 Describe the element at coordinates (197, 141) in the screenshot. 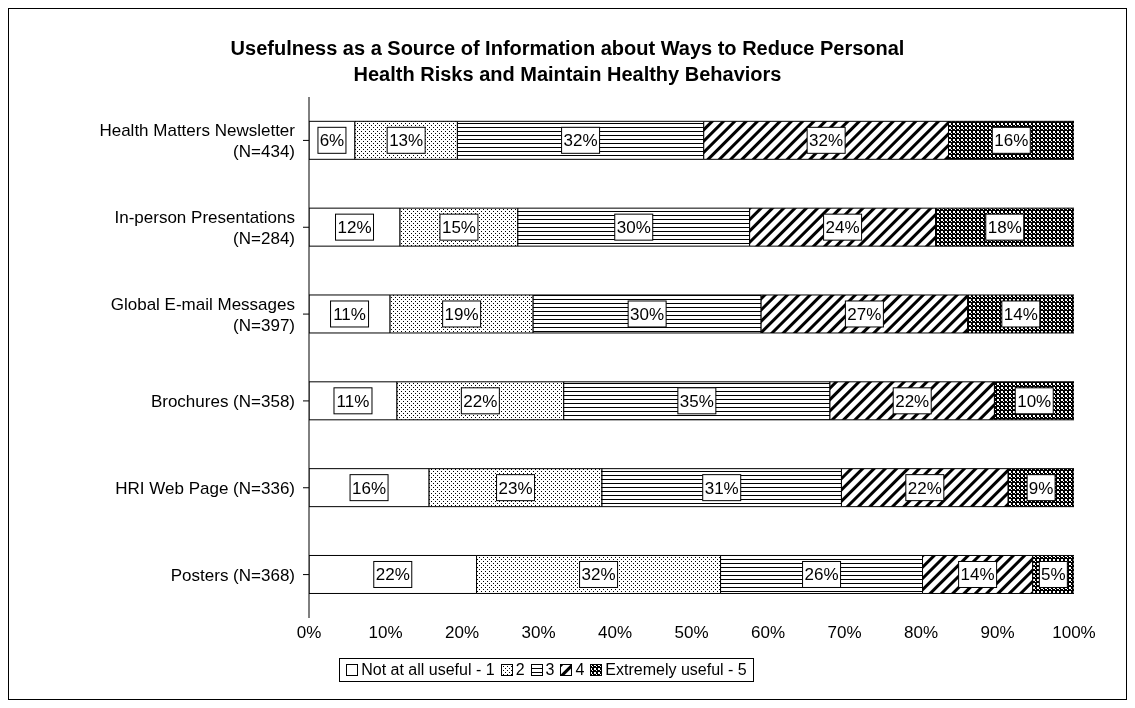

I see `y-tick-label: Health Matters Newsletter (N=434)` at that location.